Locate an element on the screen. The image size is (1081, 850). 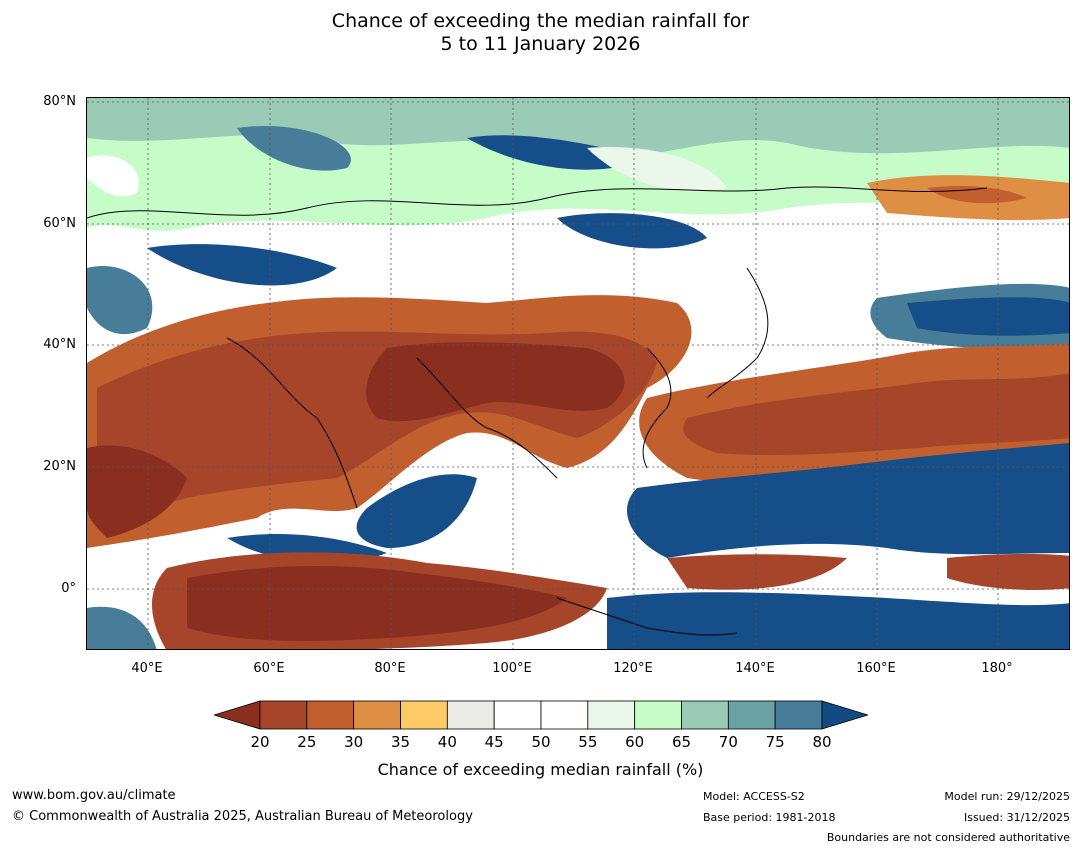
colorbar-tick-label: 70 is located at coordinates (728, 742).